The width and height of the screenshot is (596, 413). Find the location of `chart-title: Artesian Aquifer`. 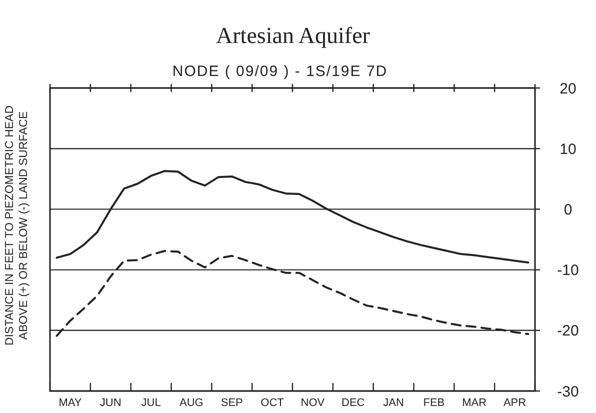

chart-title: Artesian Aquifer is located at coordinates (293, 35).